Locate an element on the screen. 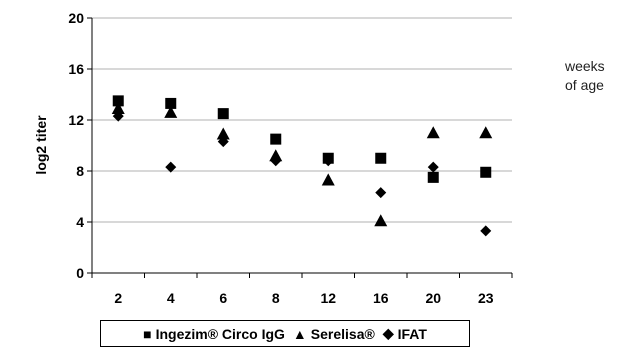  triangle-marker-icon: ▲ is located at coordinates (299, 333).